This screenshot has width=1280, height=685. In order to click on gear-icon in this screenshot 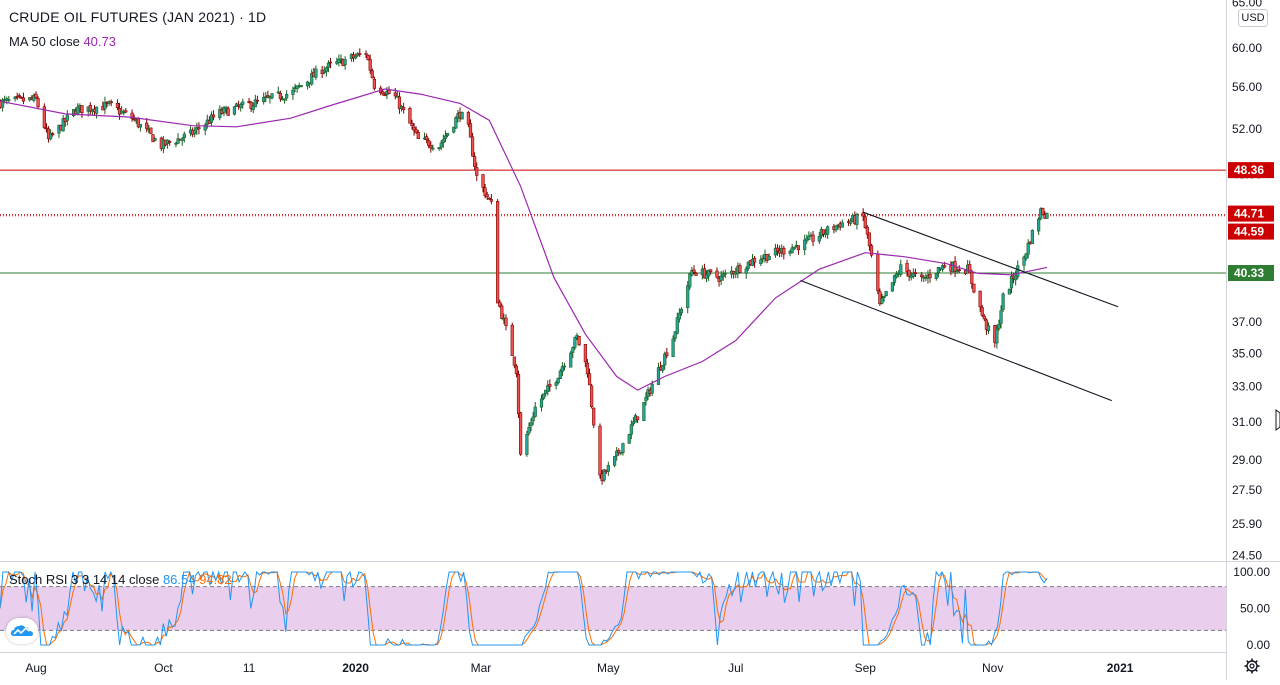, I will do `click(1252, 666)`.